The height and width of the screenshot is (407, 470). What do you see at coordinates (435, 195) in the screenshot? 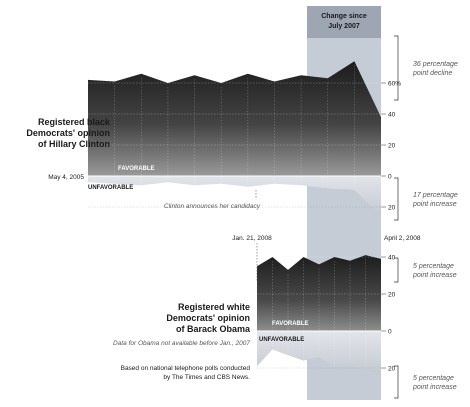
I see `change-label: 17 percentage` at bounding box center [435, 195].